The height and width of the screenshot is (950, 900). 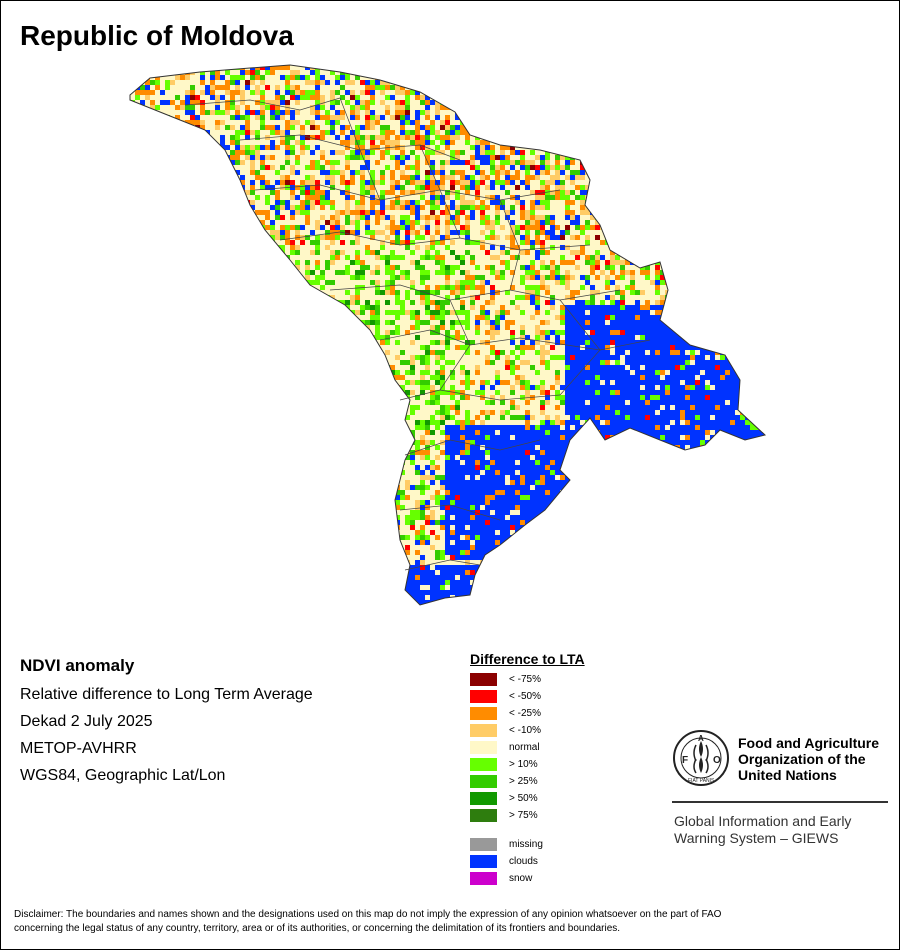 What do you see at coordinates (77, 665) in the screenshot?
I see `product-name: NDVI anomaly` at bounding box center [77, 665].